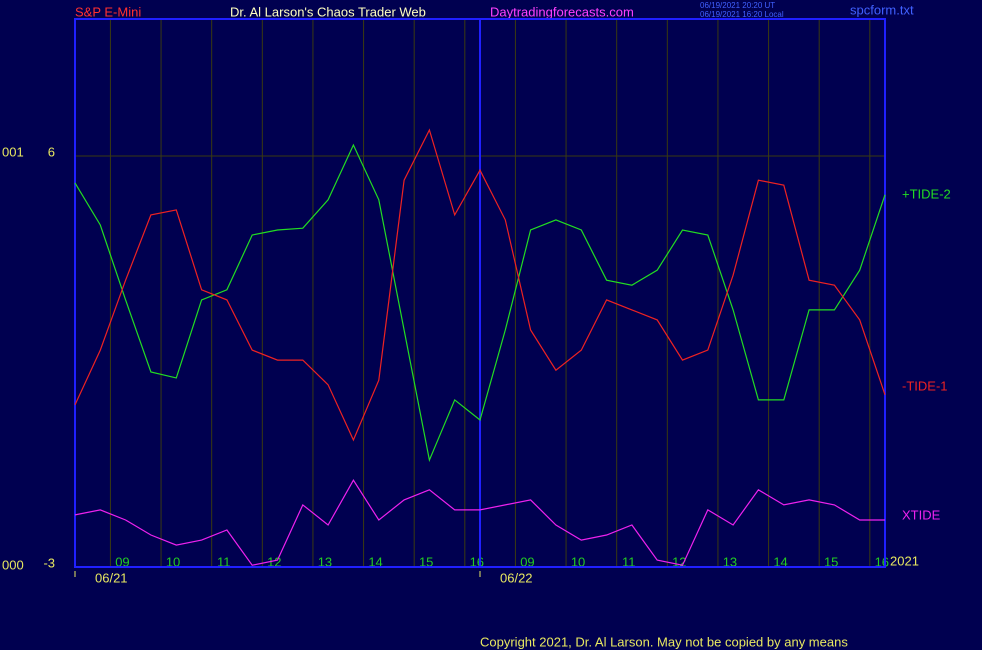 This screenshot has height=650, width=982. What do you see at coordinates (13, 564) in the screenshot?
I see `left-label: 000` at bounding box center [13, 564].